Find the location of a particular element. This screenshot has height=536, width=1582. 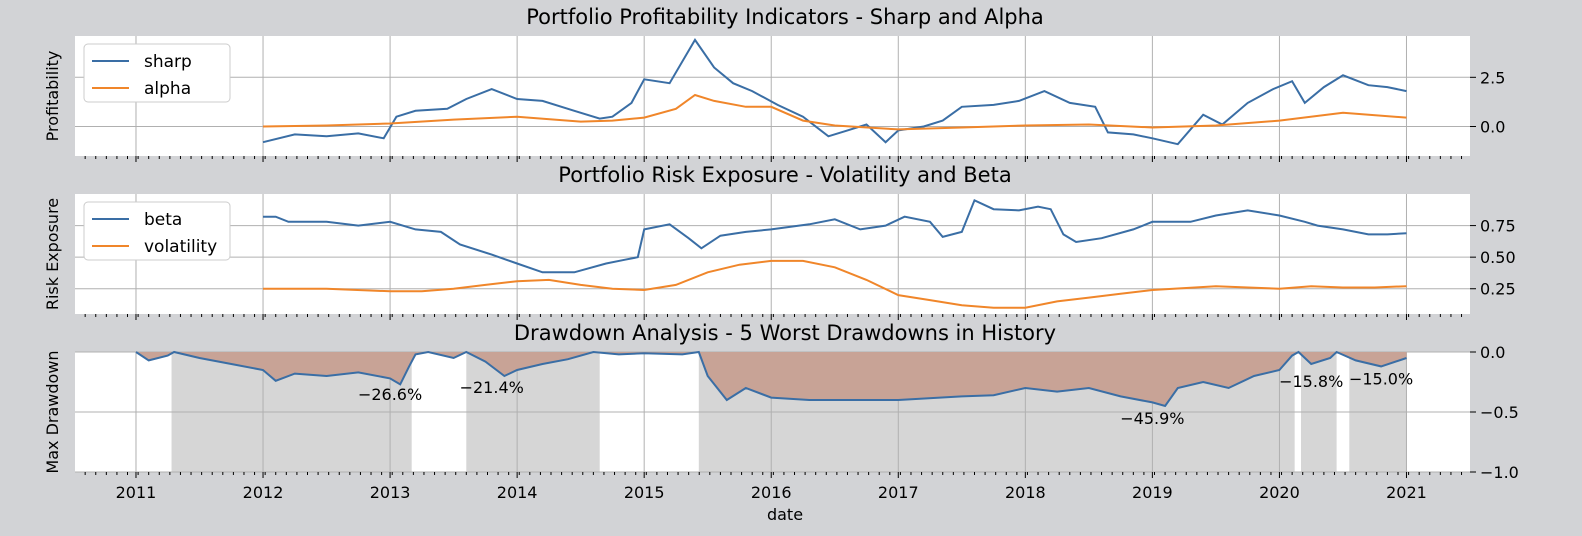

x-tick-label: 2016 is located at coordinates (771, 492).